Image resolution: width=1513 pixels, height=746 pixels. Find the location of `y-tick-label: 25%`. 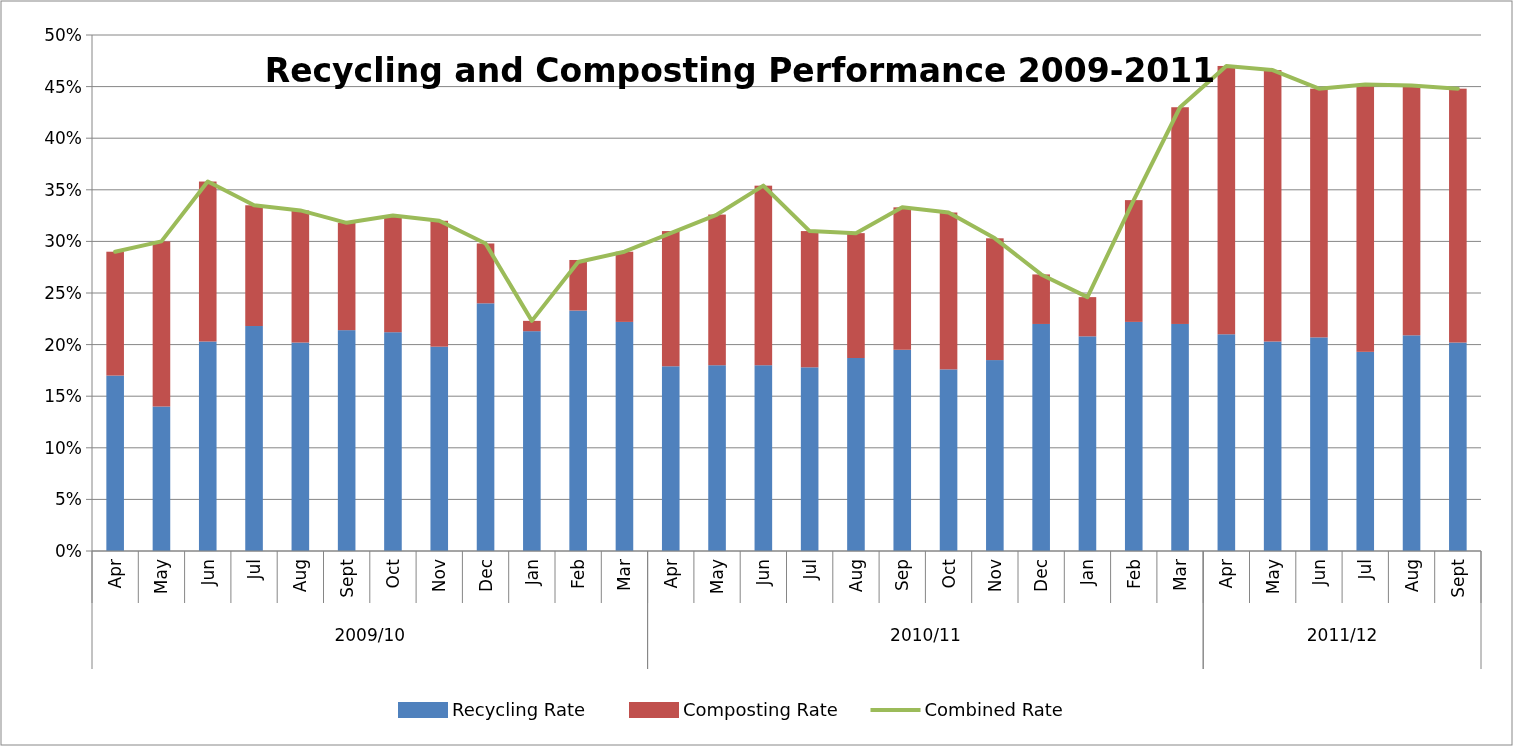

y-tick-label: 25% is located at coordinates (63, 292).